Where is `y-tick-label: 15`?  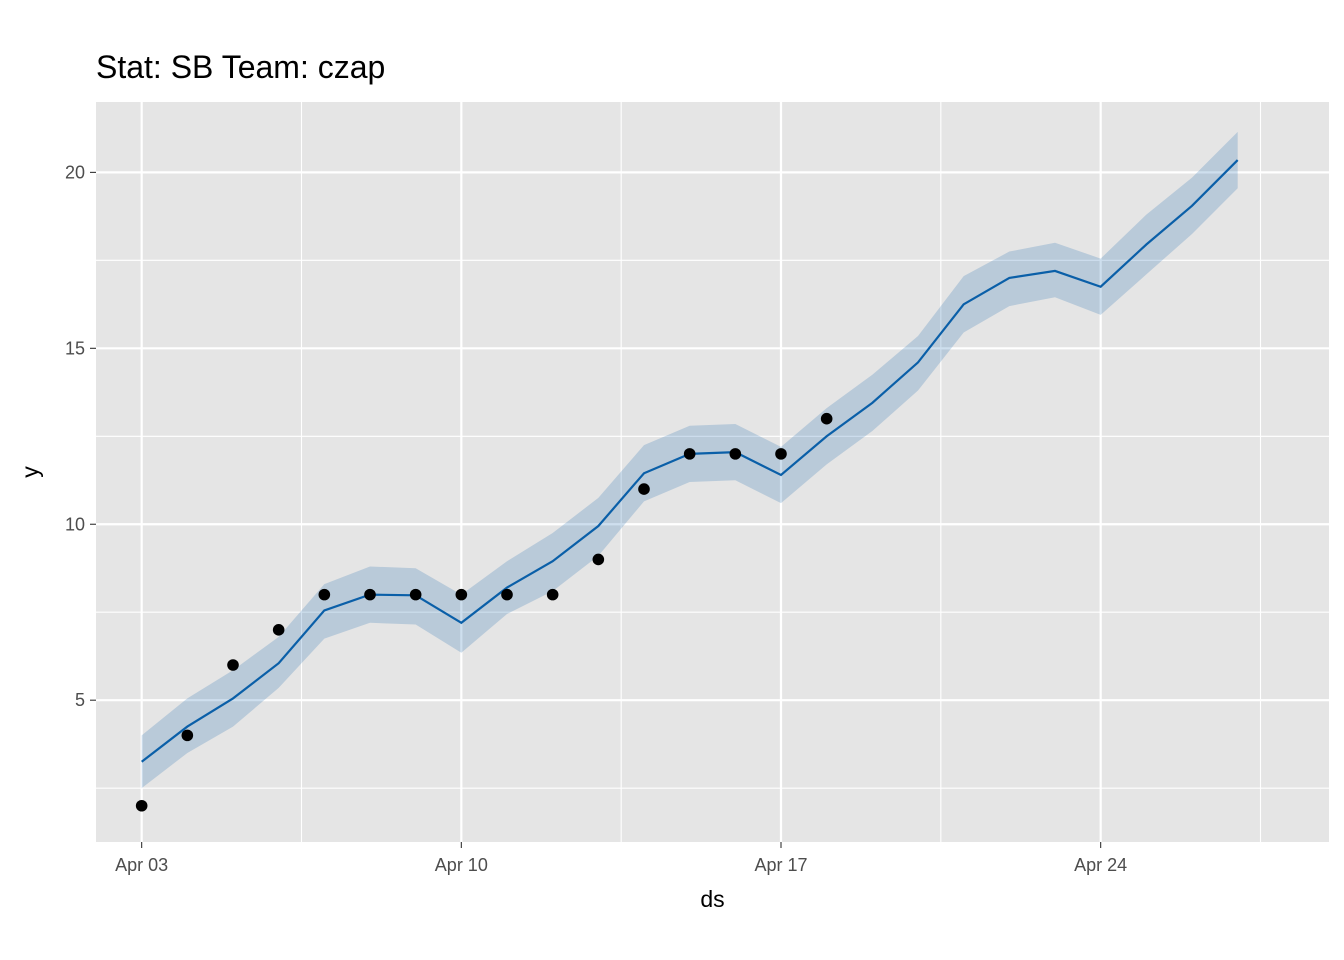 y-tick-label: 15 is located at coordinates (75, 348).